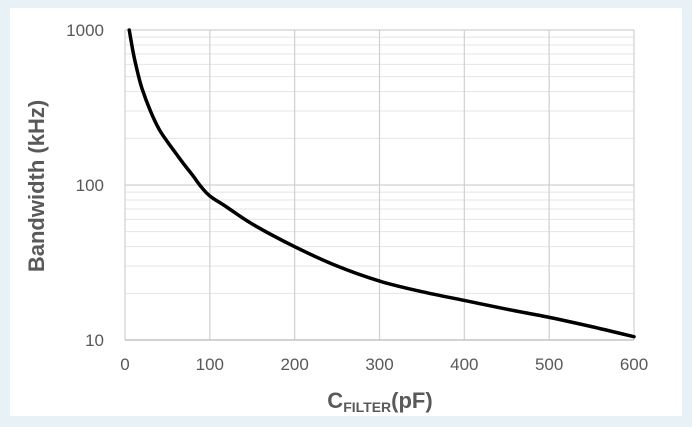 This screenshot has height=427, width=692. What do you see at coordinates (464, 364) in the screenshot?
I see `x-tick-label: 400` at bounding box center [464, 364].